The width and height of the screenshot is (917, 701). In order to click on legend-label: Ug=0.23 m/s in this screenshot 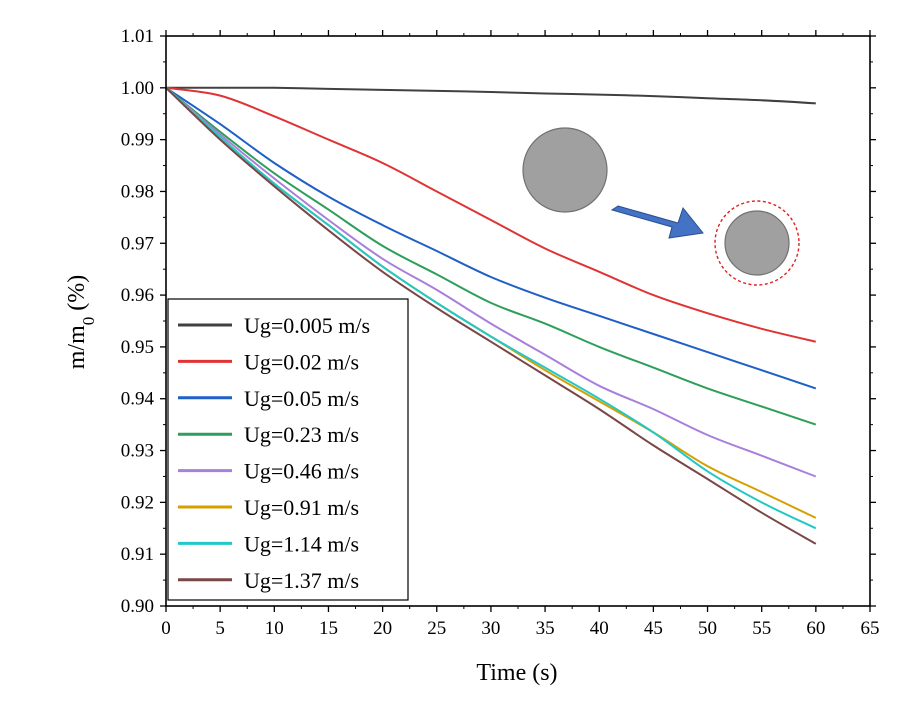, I will do `click(301, 434)`.